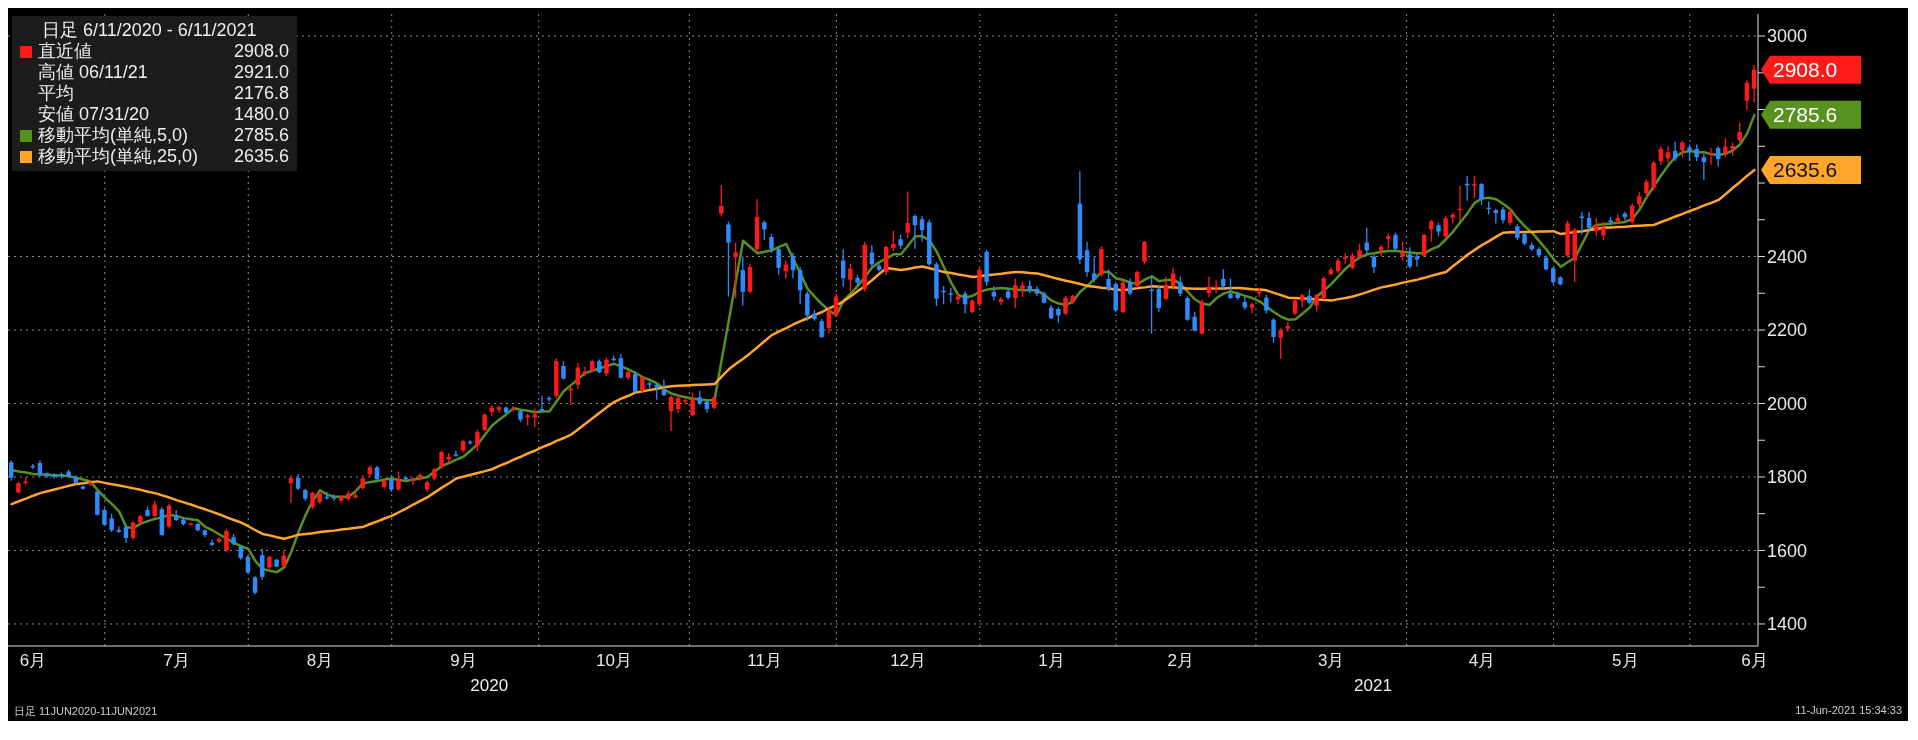 This screenshot has width=1918, height=740. What do you see at coordinates (85, 711) in the screenshot?
I see `text: 日足 11JUN2020-11JUN2021` at bounding box center [85, 711].